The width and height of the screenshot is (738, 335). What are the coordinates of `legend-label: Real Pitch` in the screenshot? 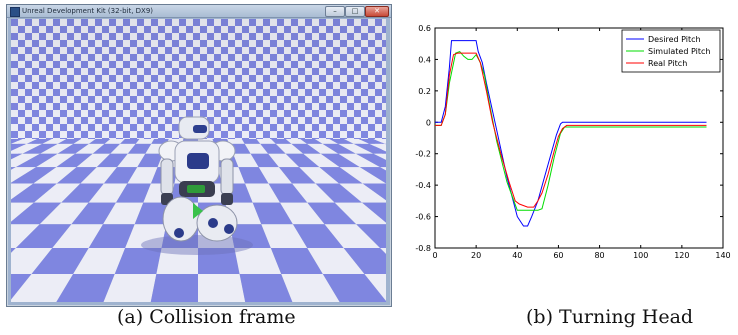 It's located at (667, 63).